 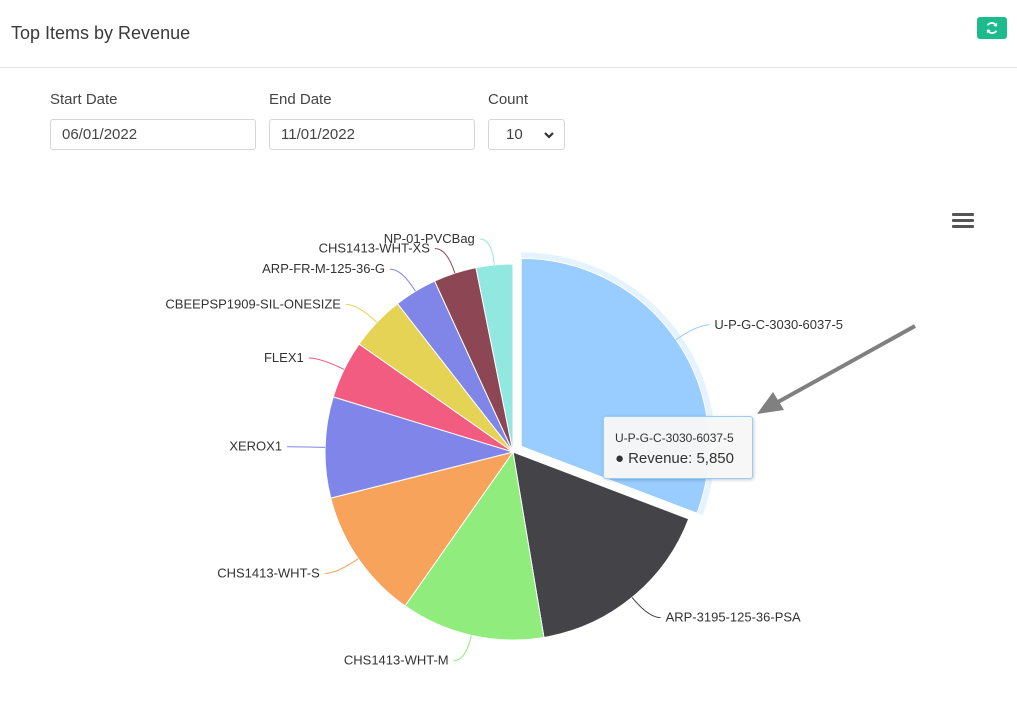 What do you see at coordinates (678, 447) in the screenshot?
I see `chart-tooltip: U-P-G-C-3030-6037-5 ● Revenue: 5,850` at bounding box center [678, 447].